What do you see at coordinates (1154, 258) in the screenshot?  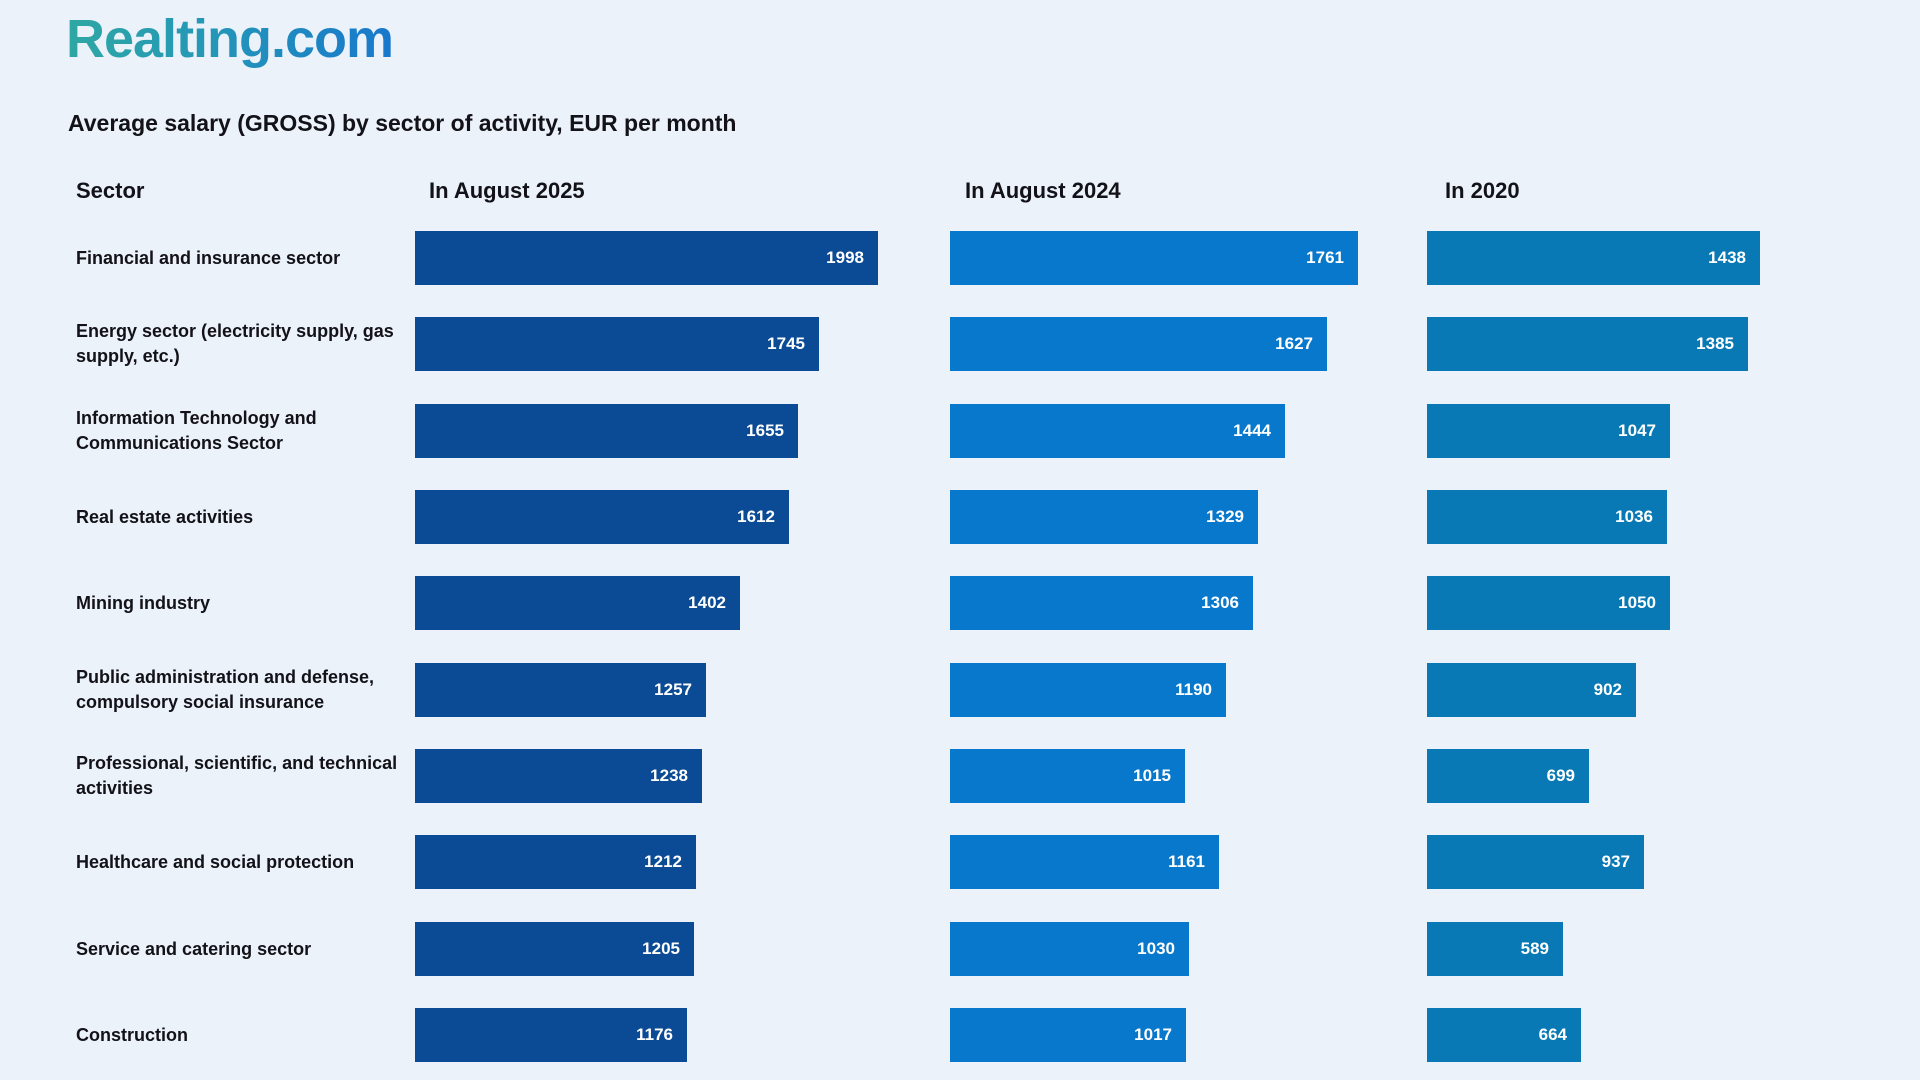 I see `bar-aug-2024: 1761` at bounding box center [1154, 258].